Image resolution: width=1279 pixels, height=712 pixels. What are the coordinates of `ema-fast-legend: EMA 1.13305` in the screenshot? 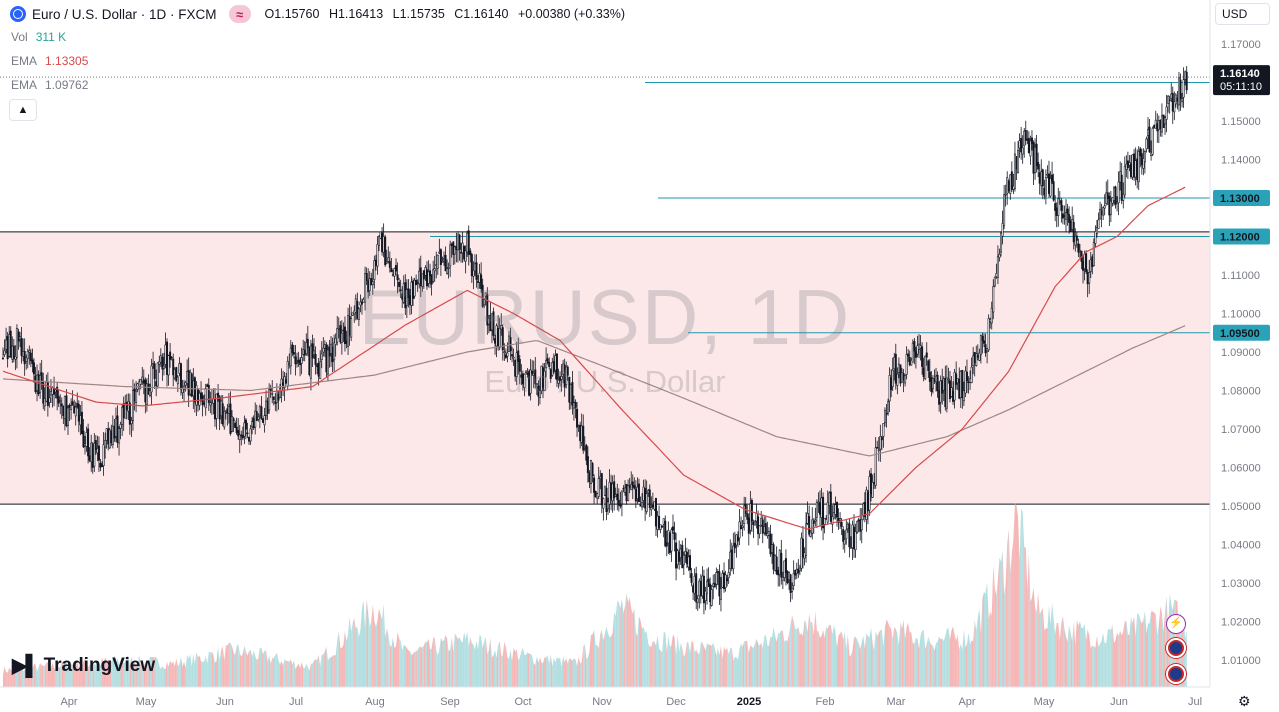 It's located at (49, 61).